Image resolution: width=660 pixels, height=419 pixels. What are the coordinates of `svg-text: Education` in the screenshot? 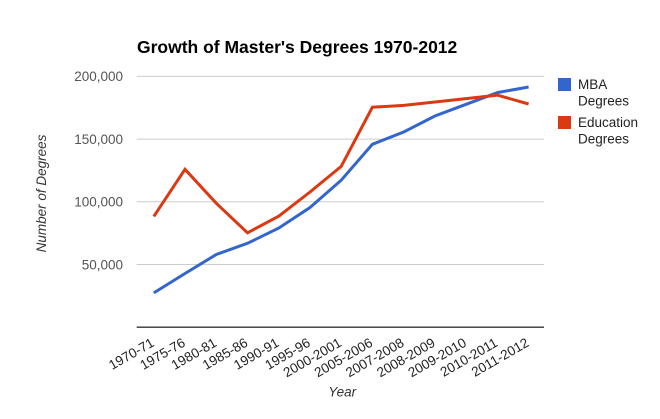 It's located at (608, 122).